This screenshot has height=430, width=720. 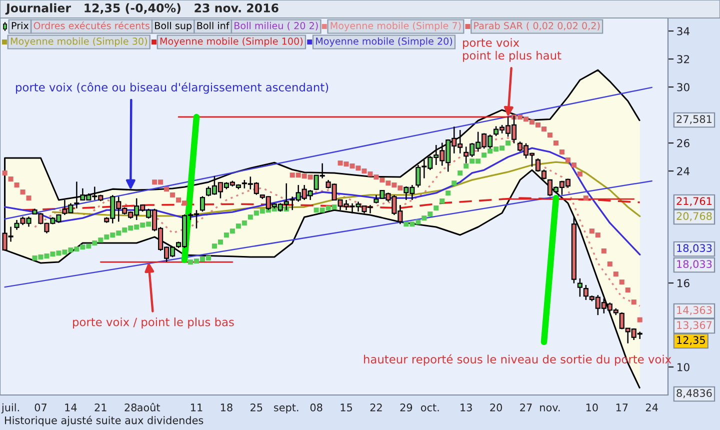 I want to click on x-tick-label: 14, so click(x=71, y=408).